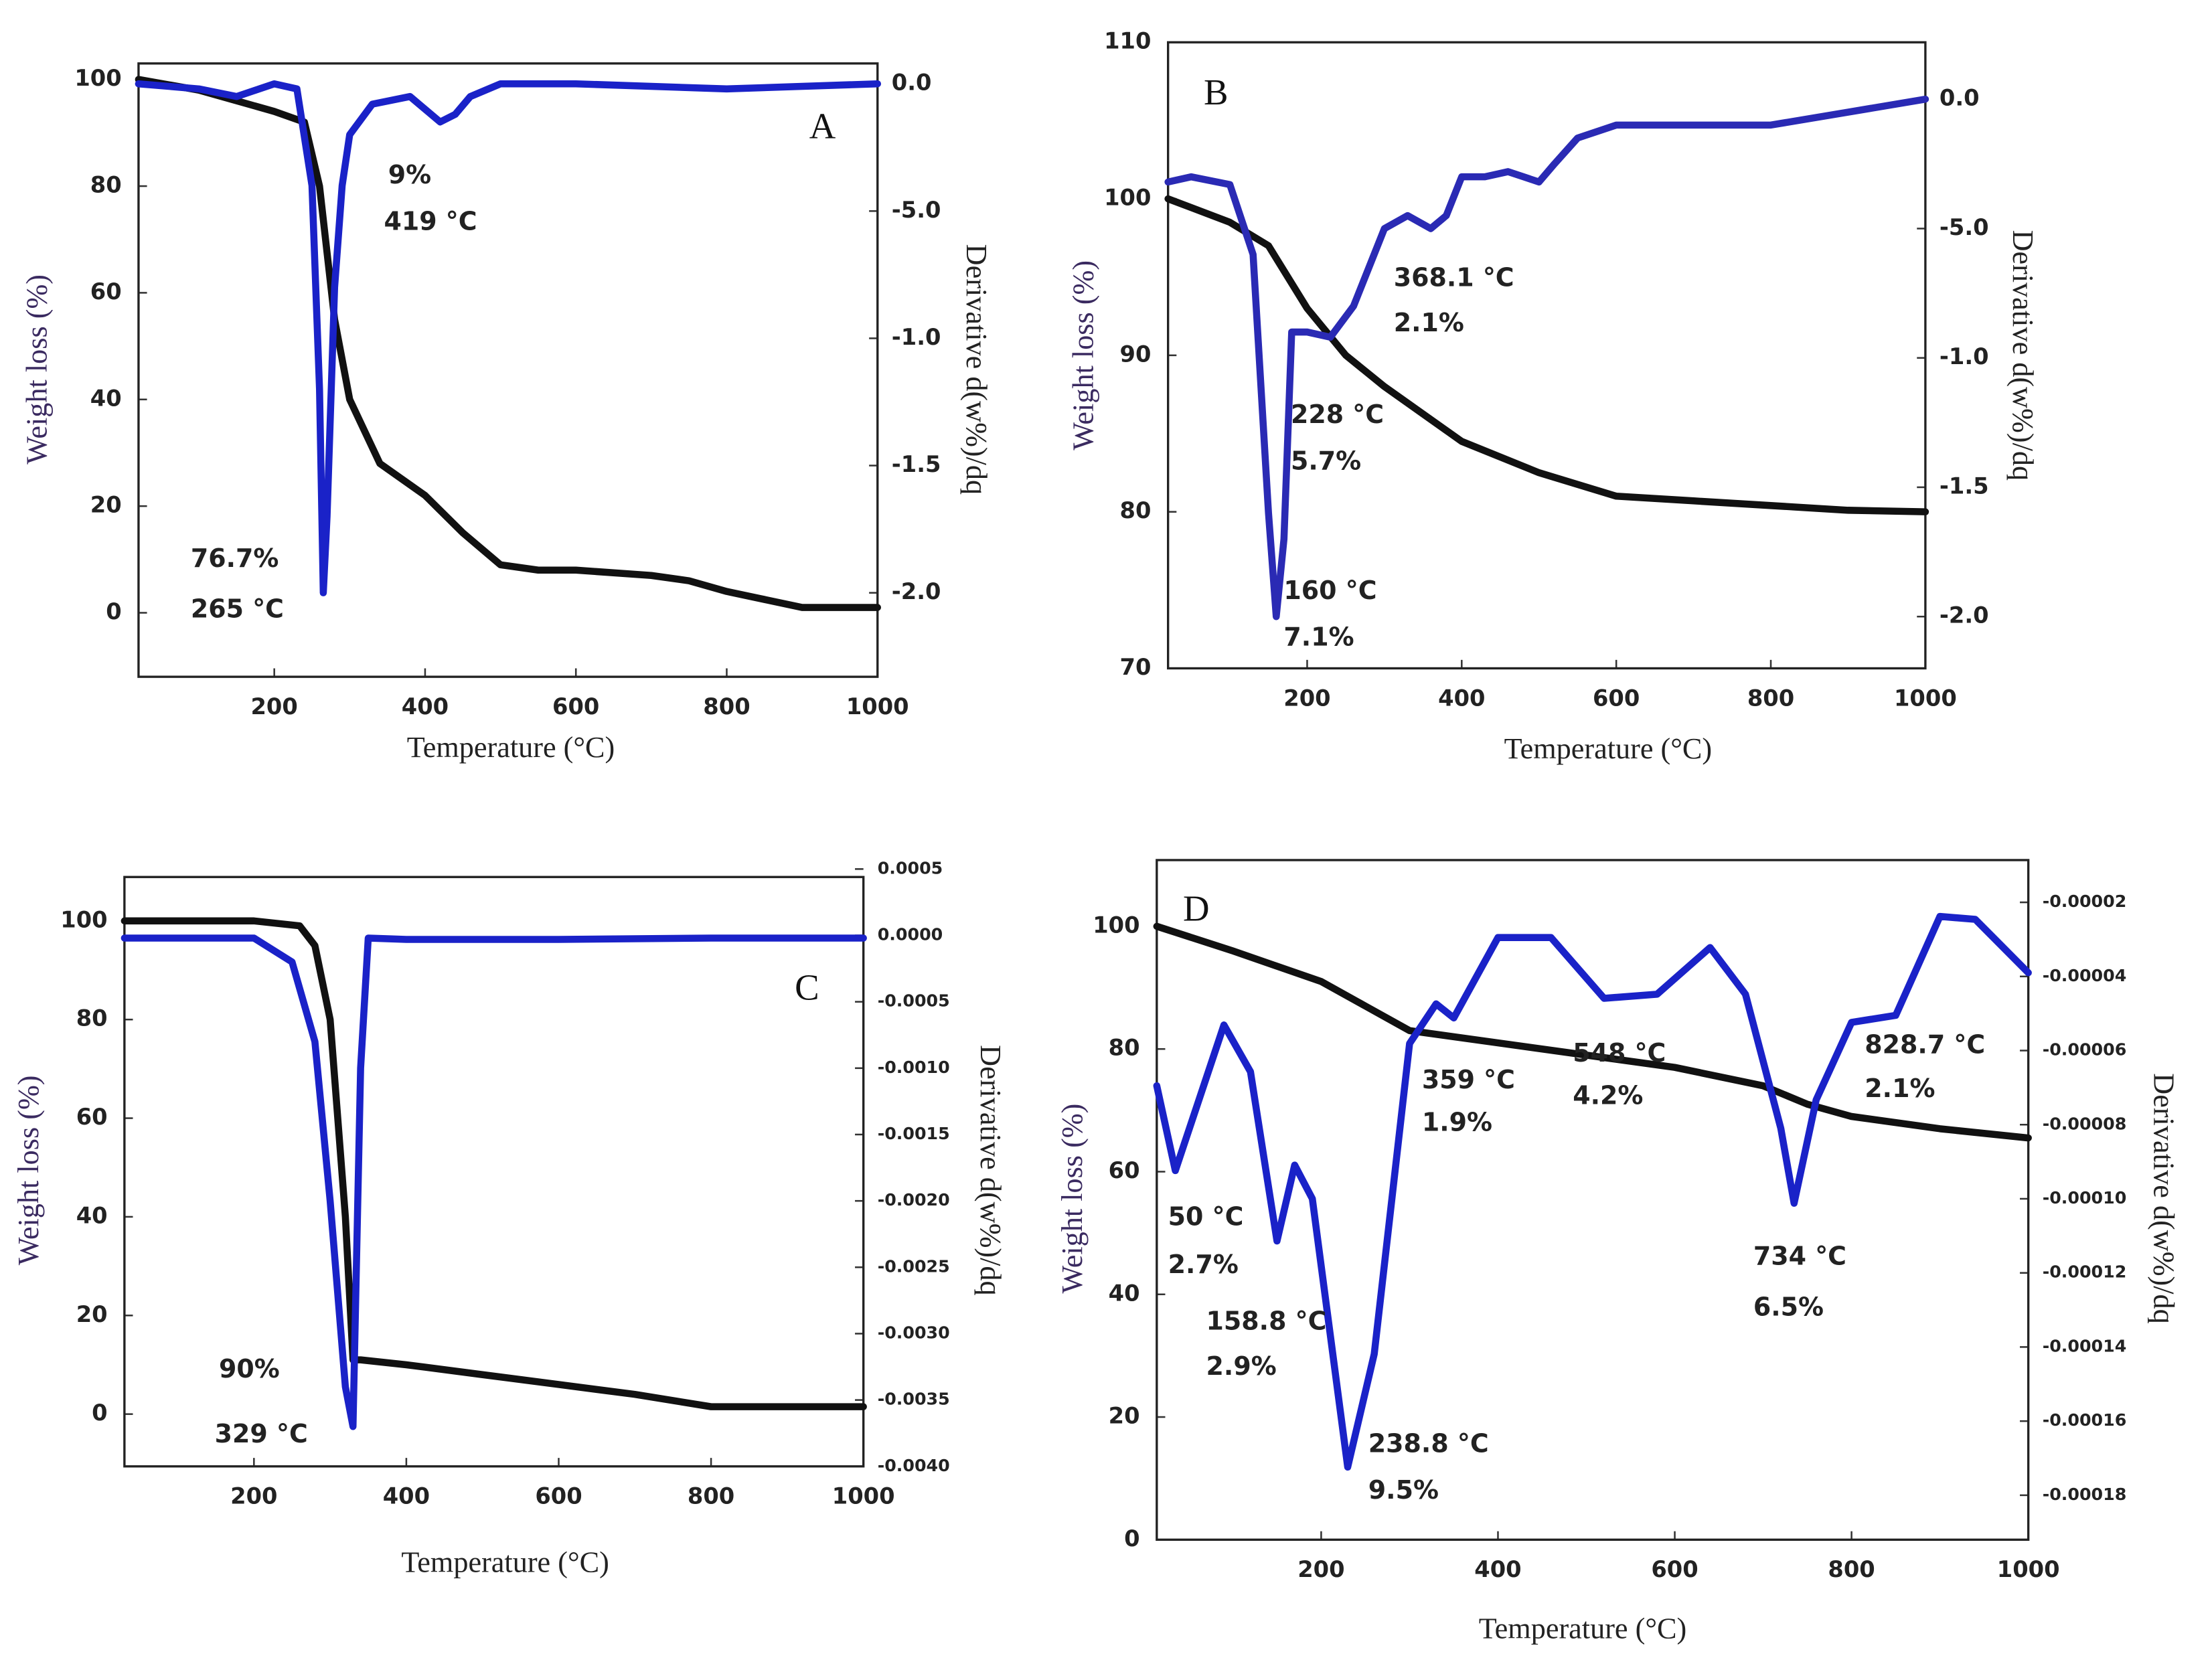  What do you see at coordinates (2085, 1272) in the screenshot?
I see `y2-tick-label: -0.00012` at bounding box center [2085, 1272].